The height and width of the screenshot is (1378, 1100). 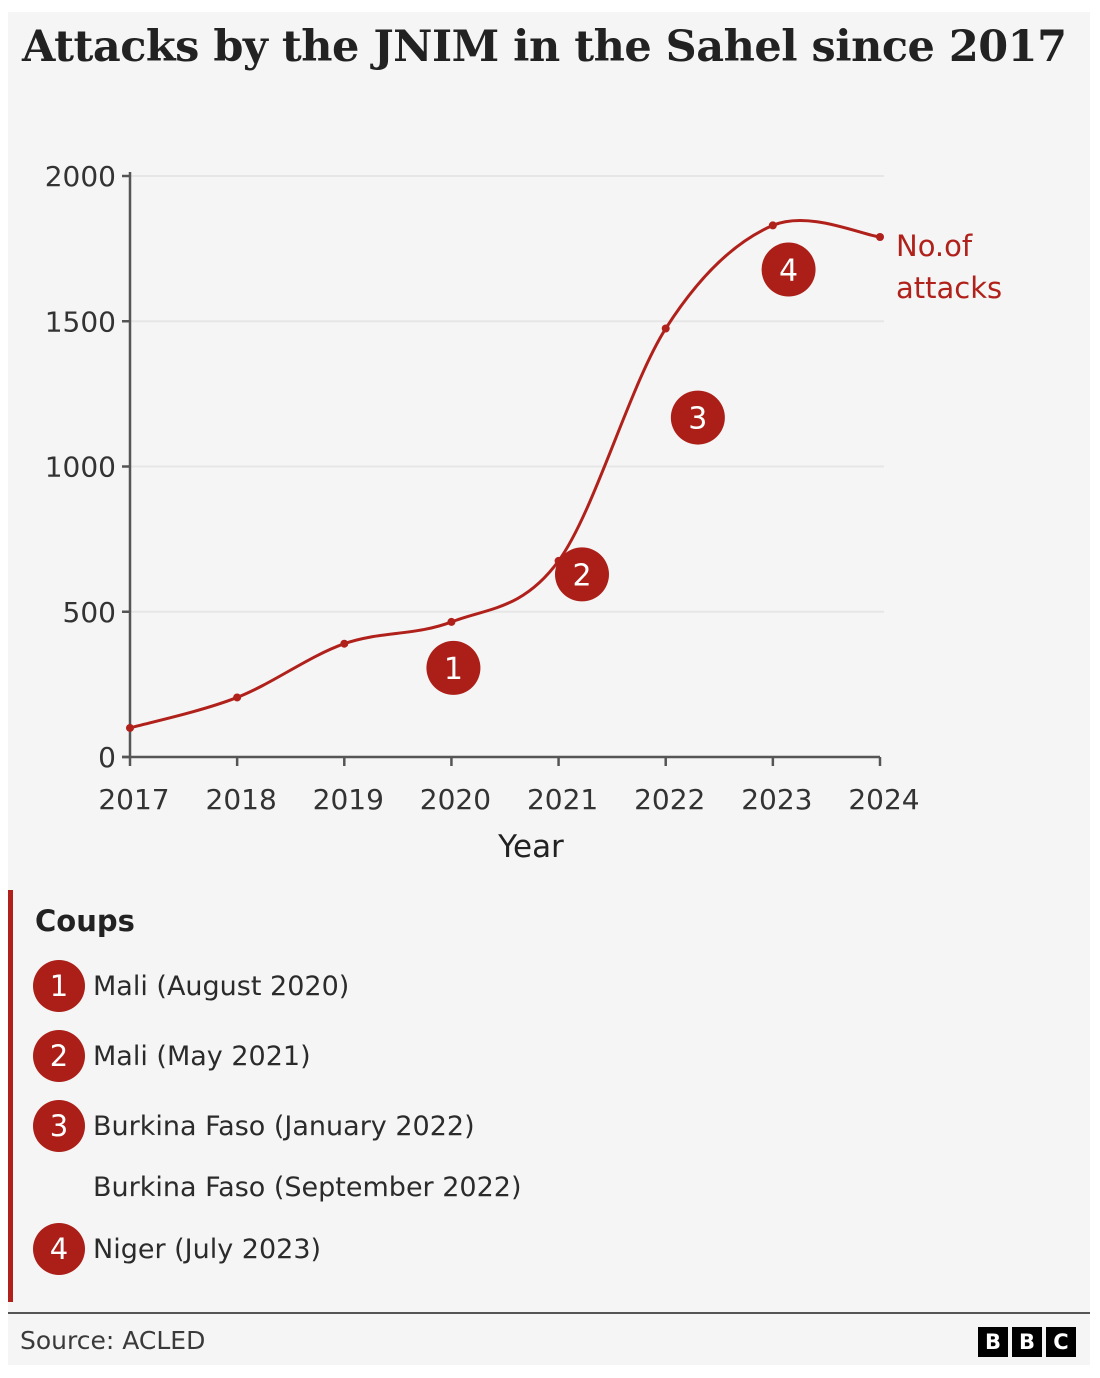 I want to click on legend-item: 3 Burkina Faso (January 2022), so click(x=254, y=1126).